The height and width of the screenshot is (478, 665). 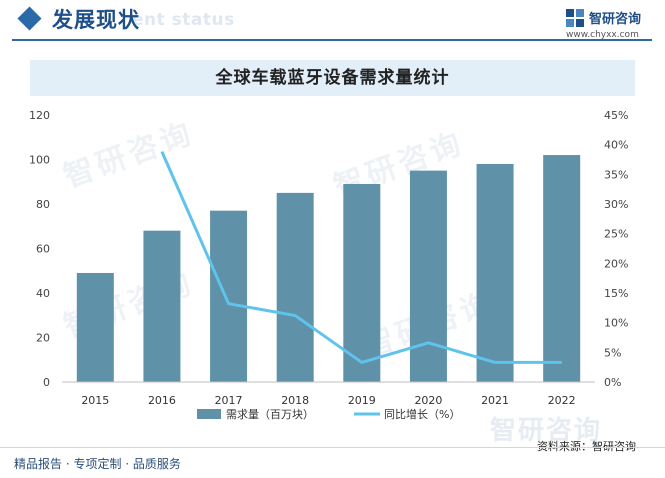 I want to click on bar-2019, so click(x=362, y=282).